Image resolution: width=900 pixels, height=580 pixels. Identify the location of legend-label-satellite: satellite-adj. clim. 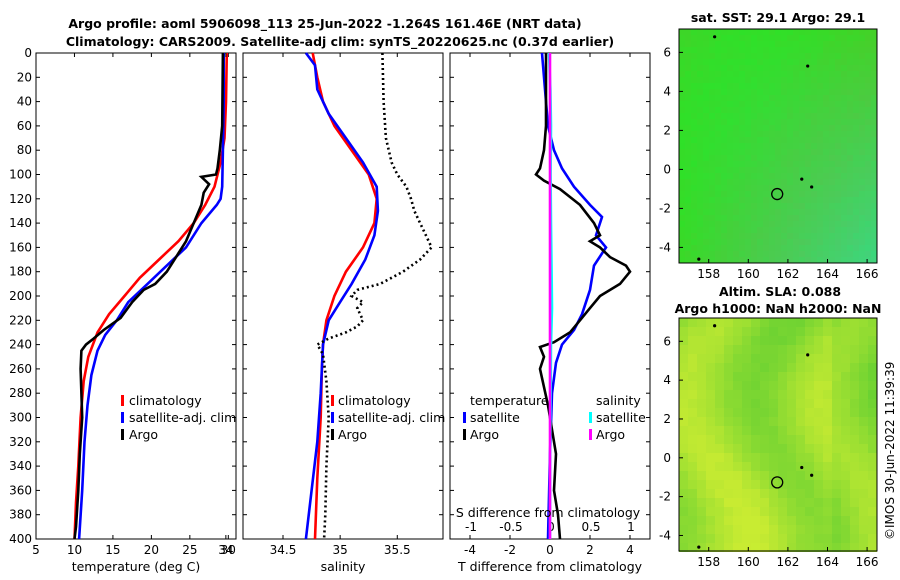
(182, 417).